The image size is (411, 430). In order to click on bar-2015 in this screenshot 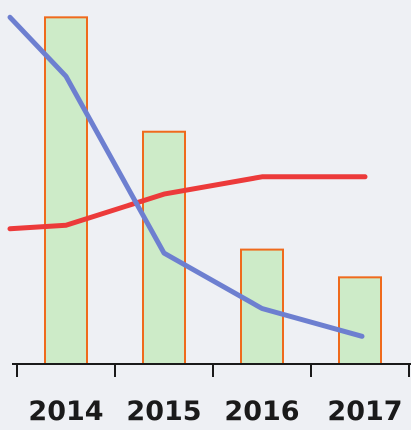, I will do `click(164, 247)`.